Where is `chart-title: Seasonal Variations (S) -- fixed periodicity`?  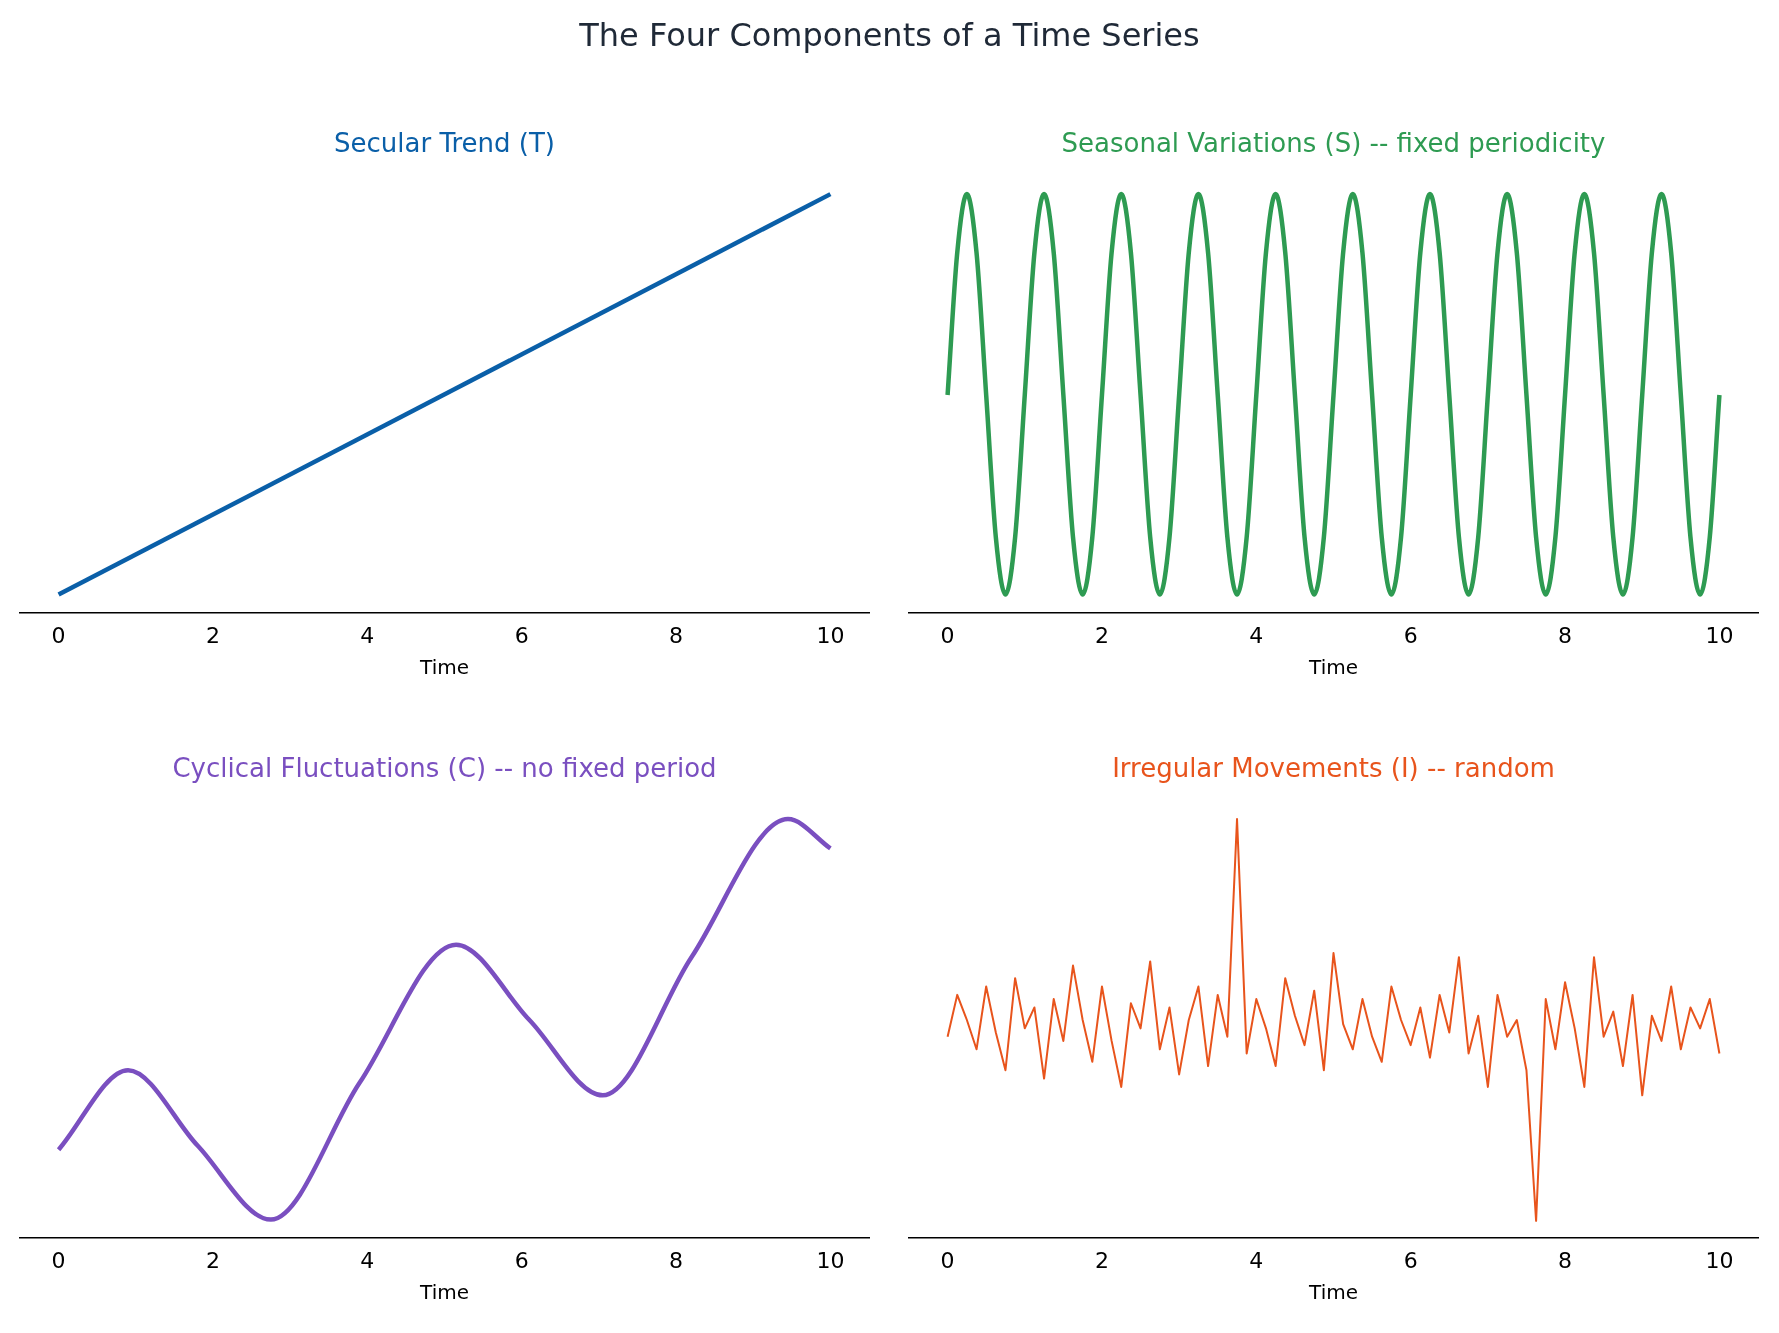
chart-title: Seasonal Variations (S) -- fixed periodicity is located at coordinates (1333, 143).